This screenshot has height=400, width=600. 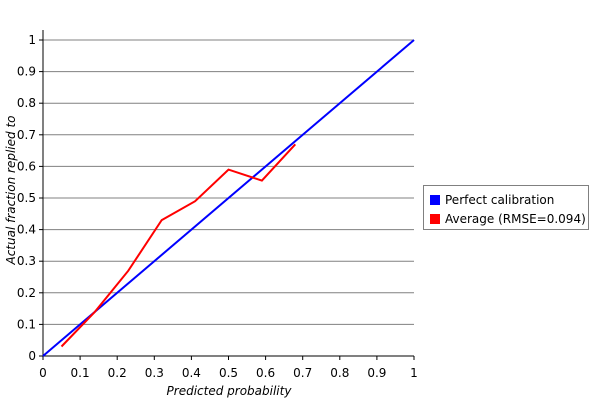 I want to click on y-axis-title: Actual fraction replied to, so click(x=11, y=191).